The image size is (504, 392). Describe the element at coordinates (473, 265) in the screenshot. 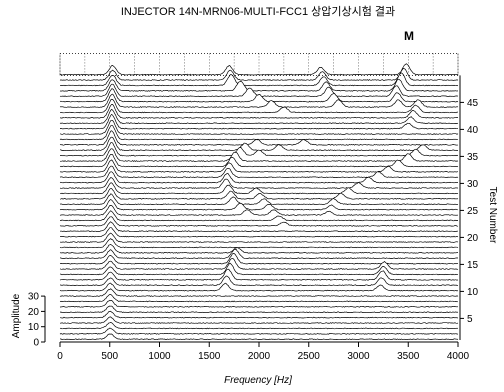

I see `test-tick-label: 15` at that location.